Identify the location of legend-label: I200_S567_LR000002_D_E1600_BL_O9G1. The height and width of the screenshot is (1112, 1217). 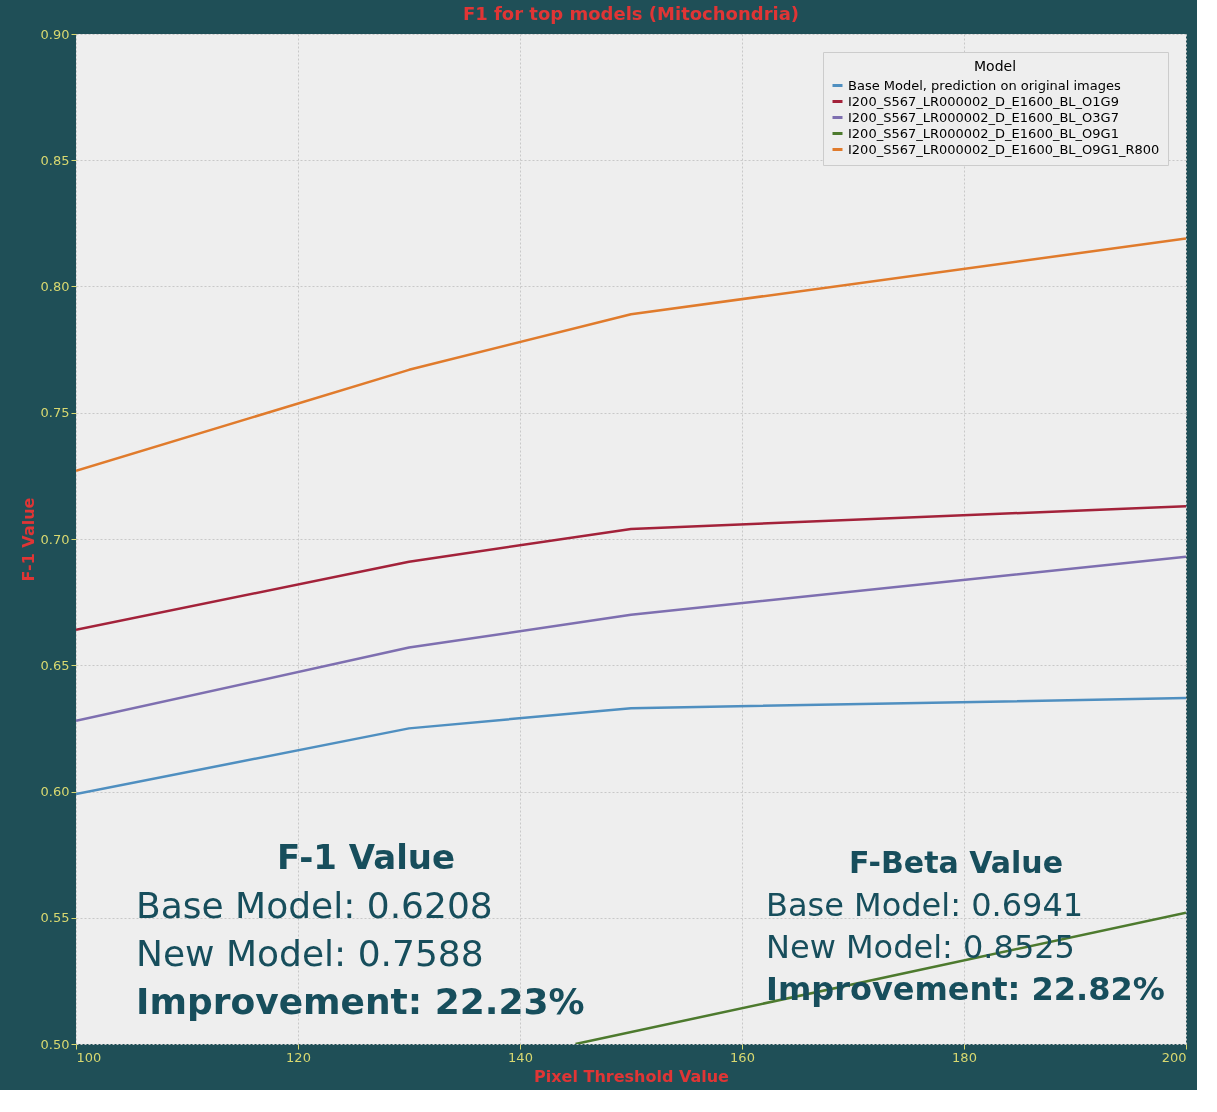
(983, 133).